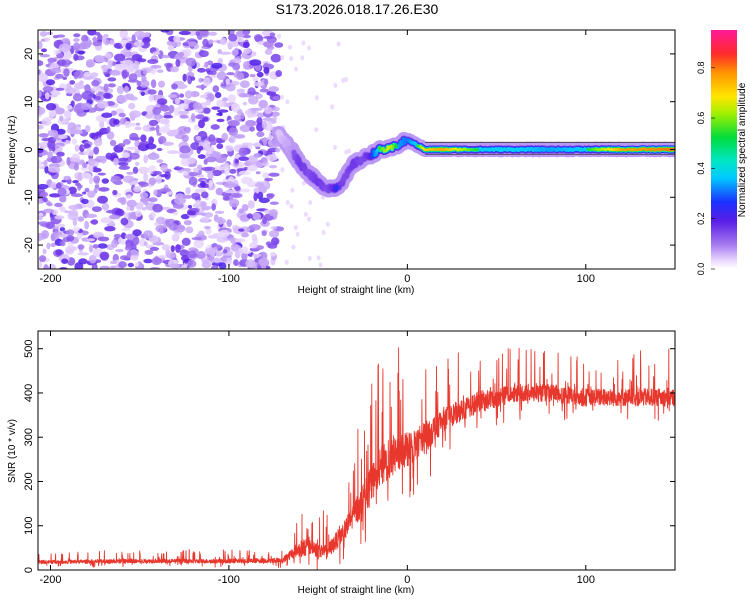 The height and width of the screenshot is (600, 750). Describe the element at coordinates (12, 150) in the screenshot. I see `spectrogram-y-label: Frequency (Hz)` at that location.